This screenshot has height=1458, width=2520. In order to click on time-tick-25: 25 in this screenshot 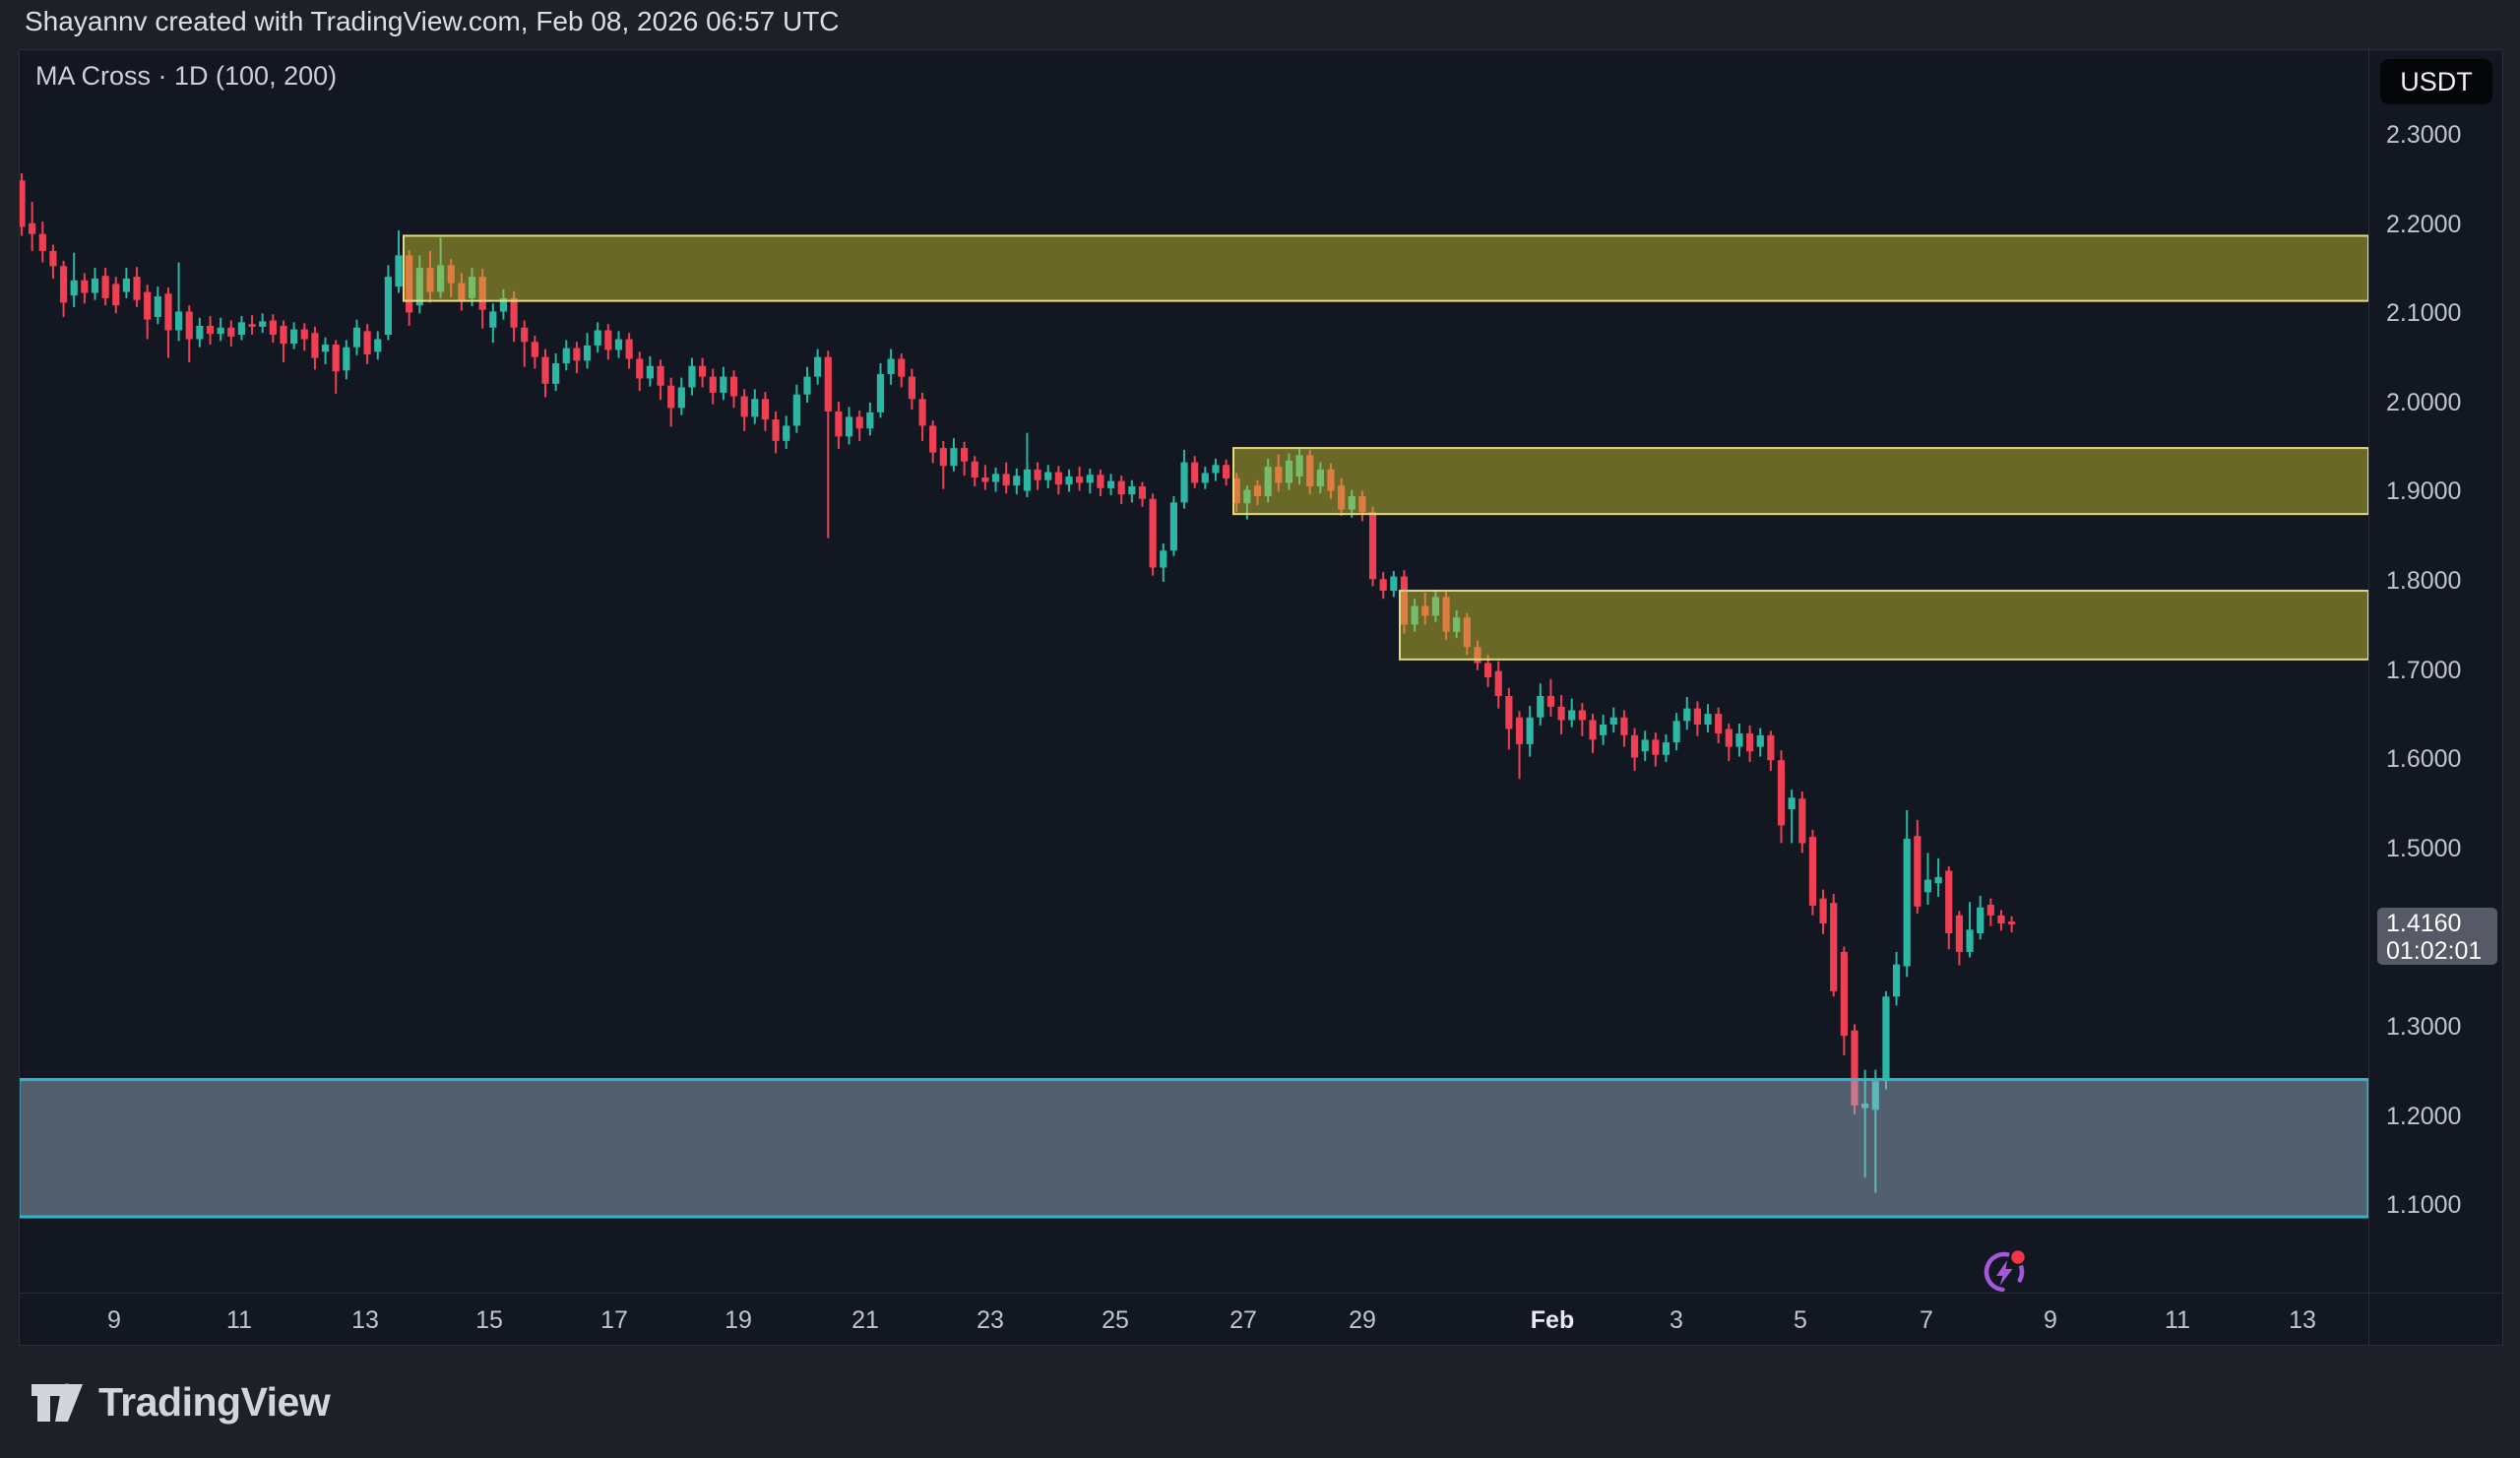, I will do `click(1115, 1320)`.